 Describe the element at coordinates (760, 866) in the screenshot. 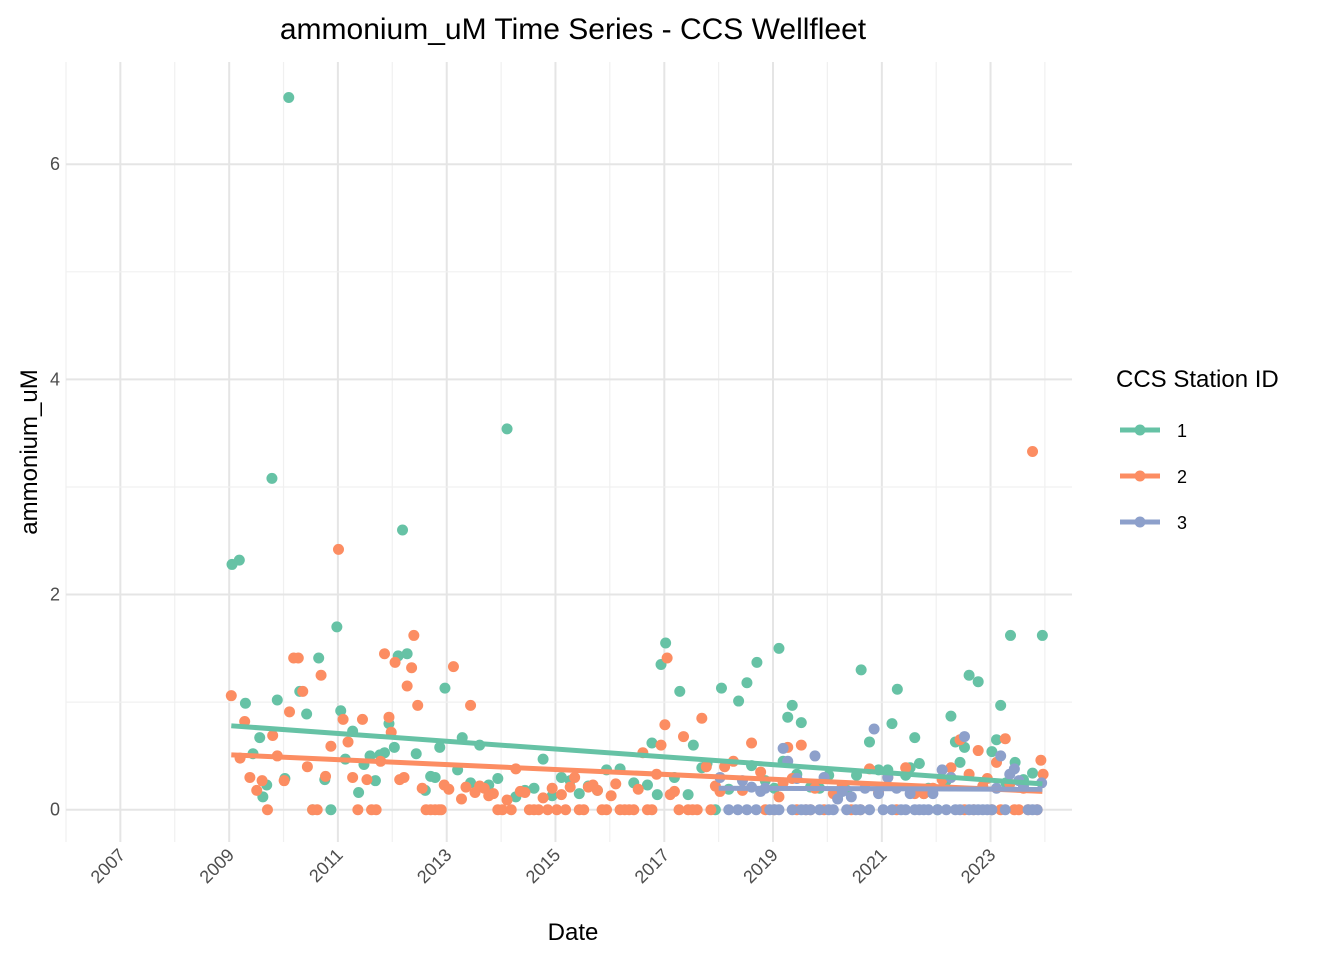

I see `x-tick-label: 2019` at that location.